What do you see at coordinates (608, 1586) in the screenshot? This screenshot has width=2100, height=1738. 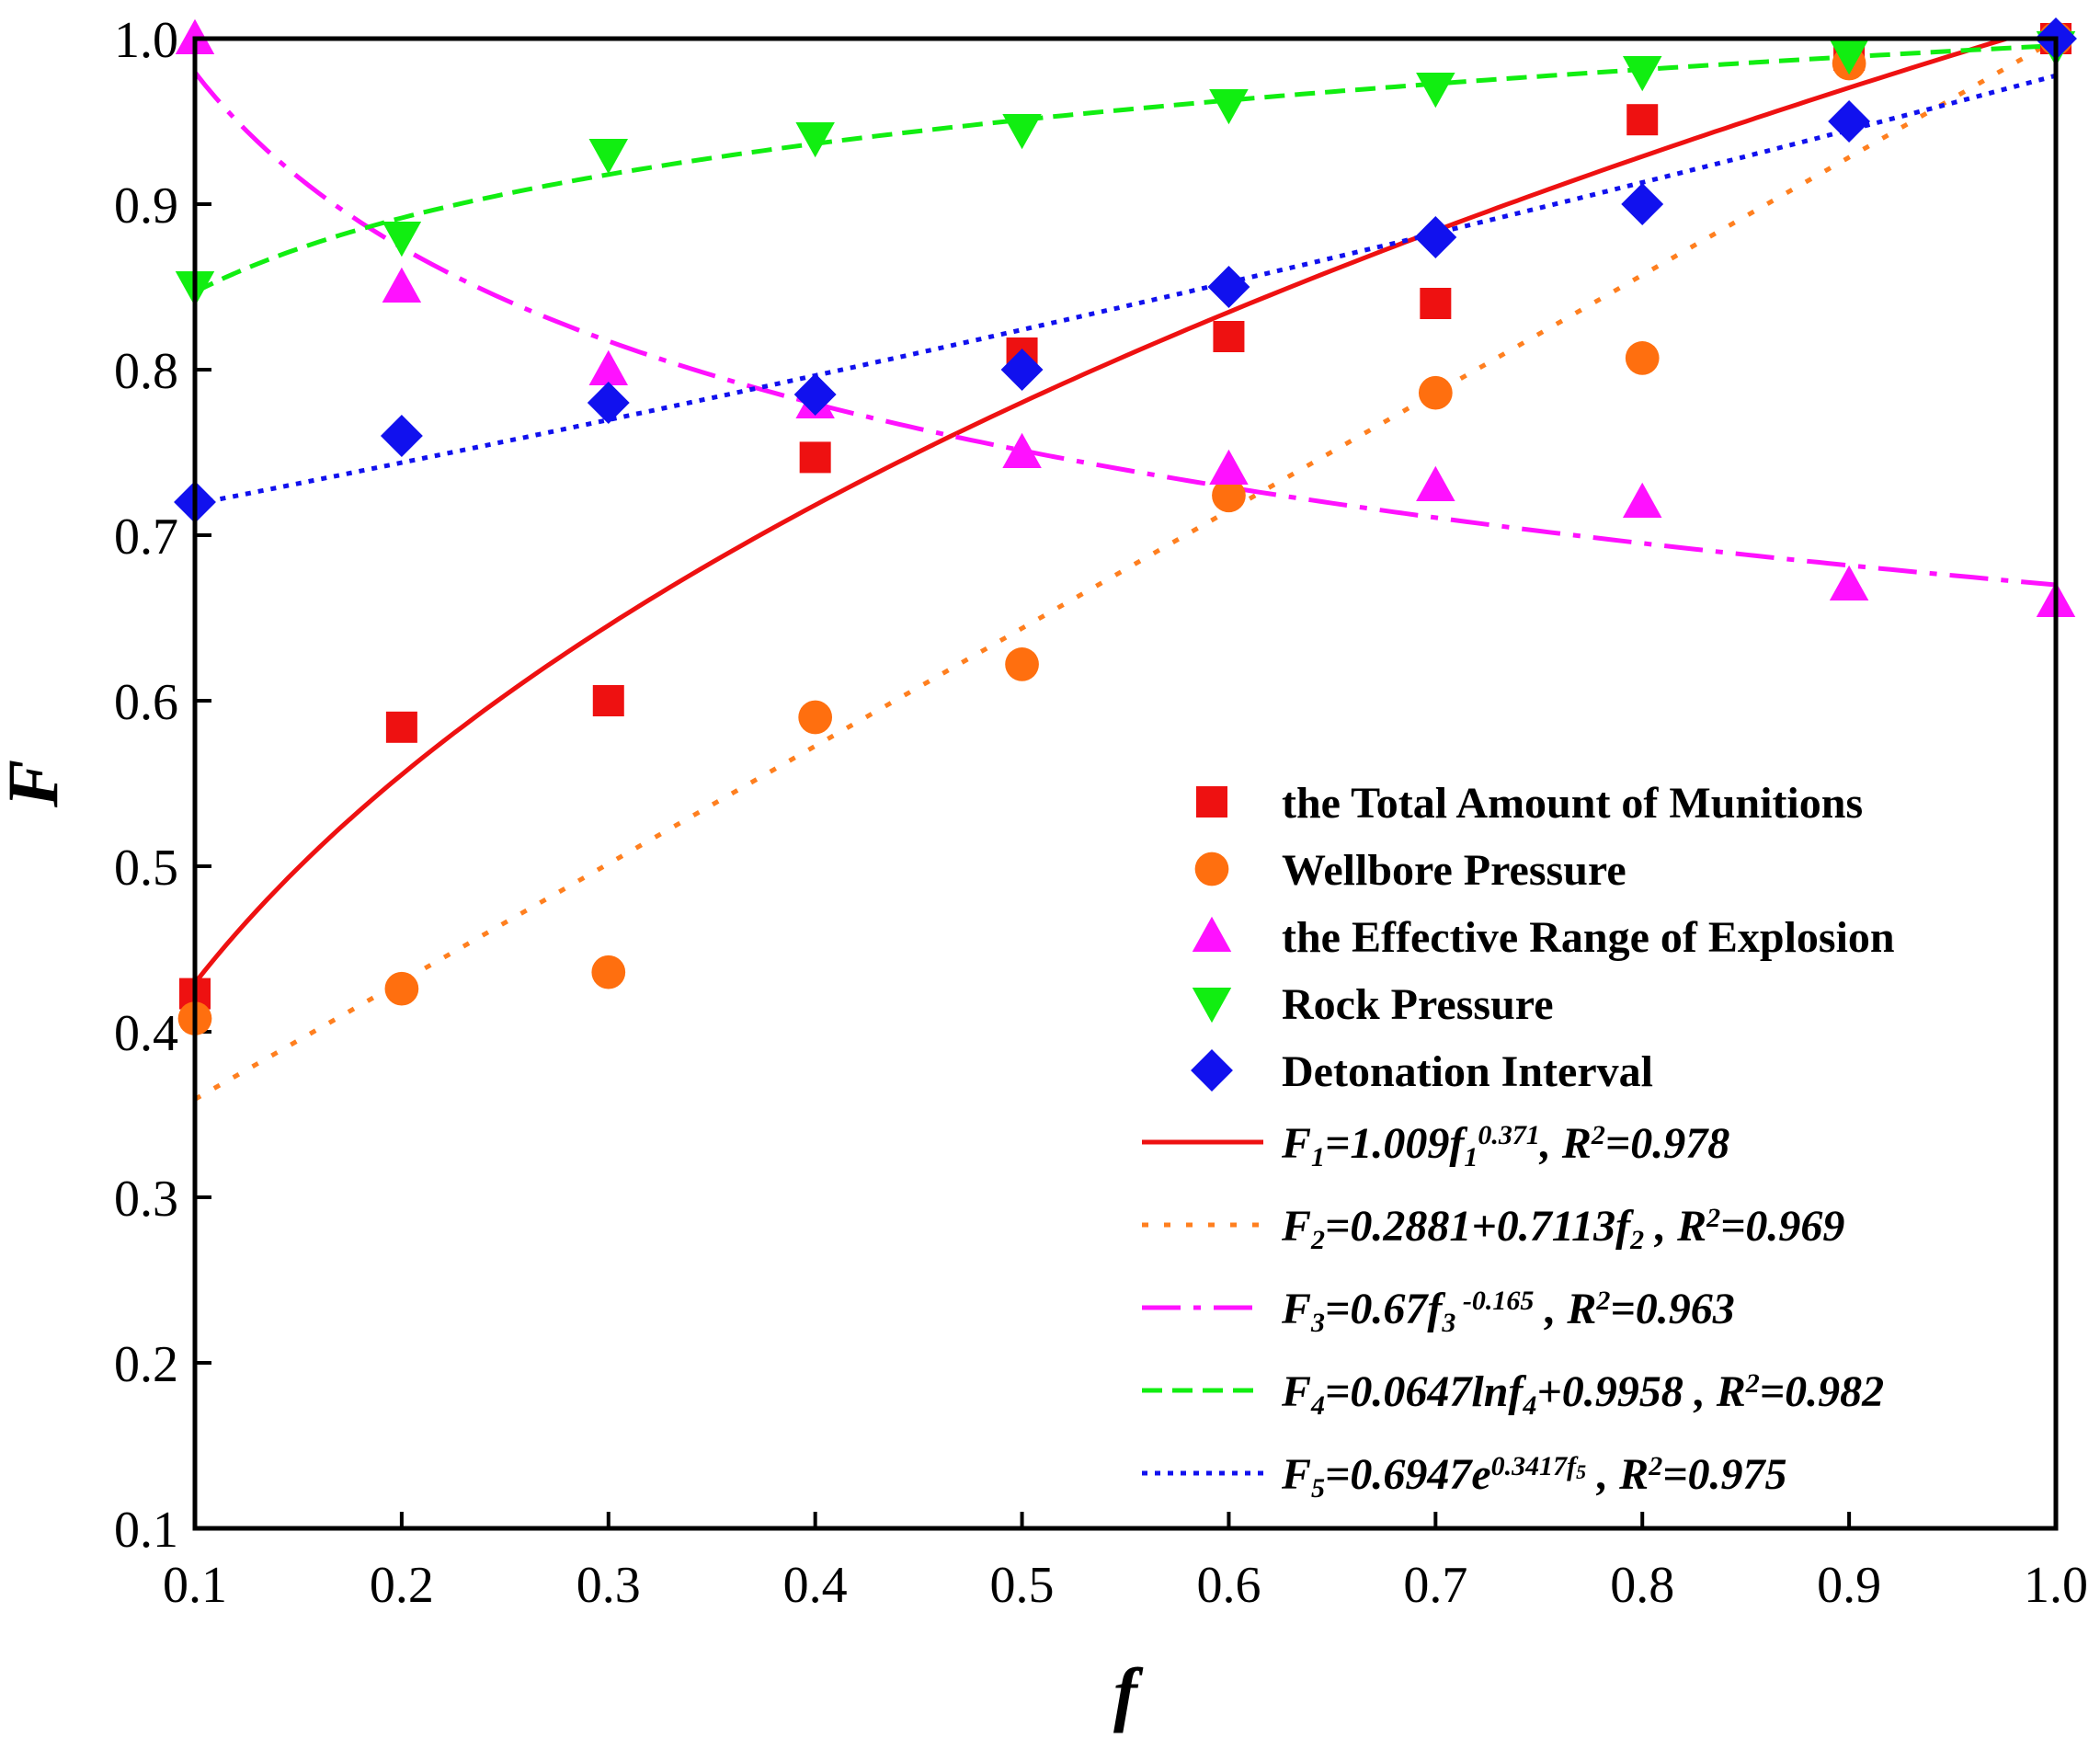 I see `x-tick-label: 0.3` at bounding box center [608, 1586].